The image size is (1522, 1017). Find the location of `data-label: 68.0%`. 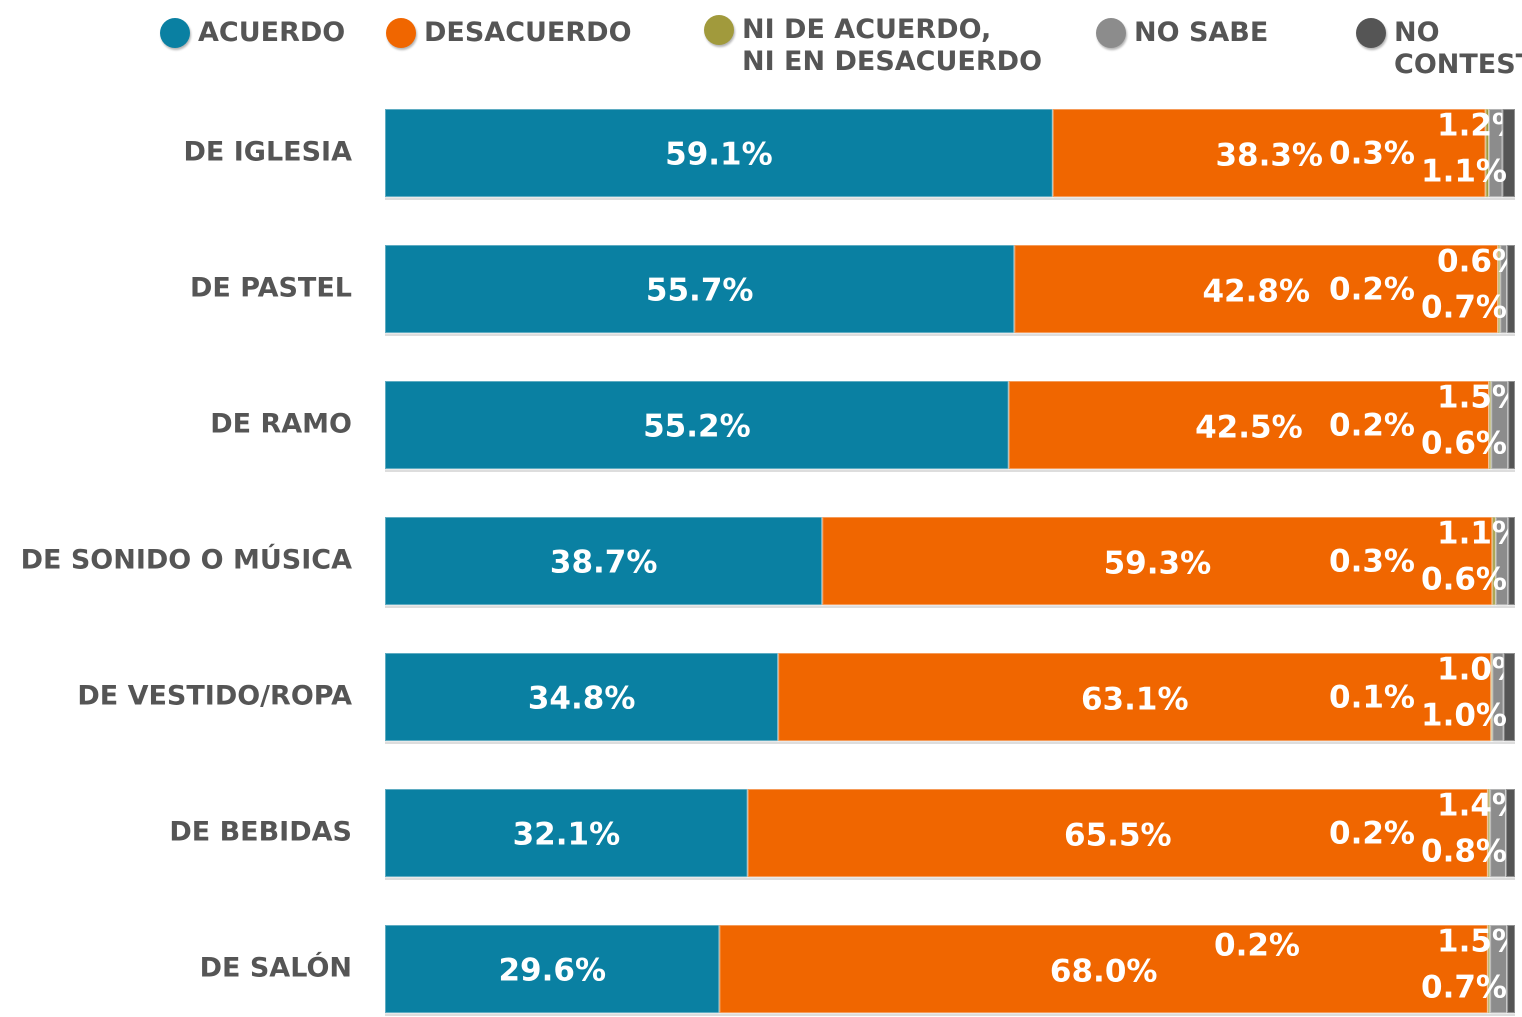

data-label: 68.0% is located at coordinates (1104, 972).